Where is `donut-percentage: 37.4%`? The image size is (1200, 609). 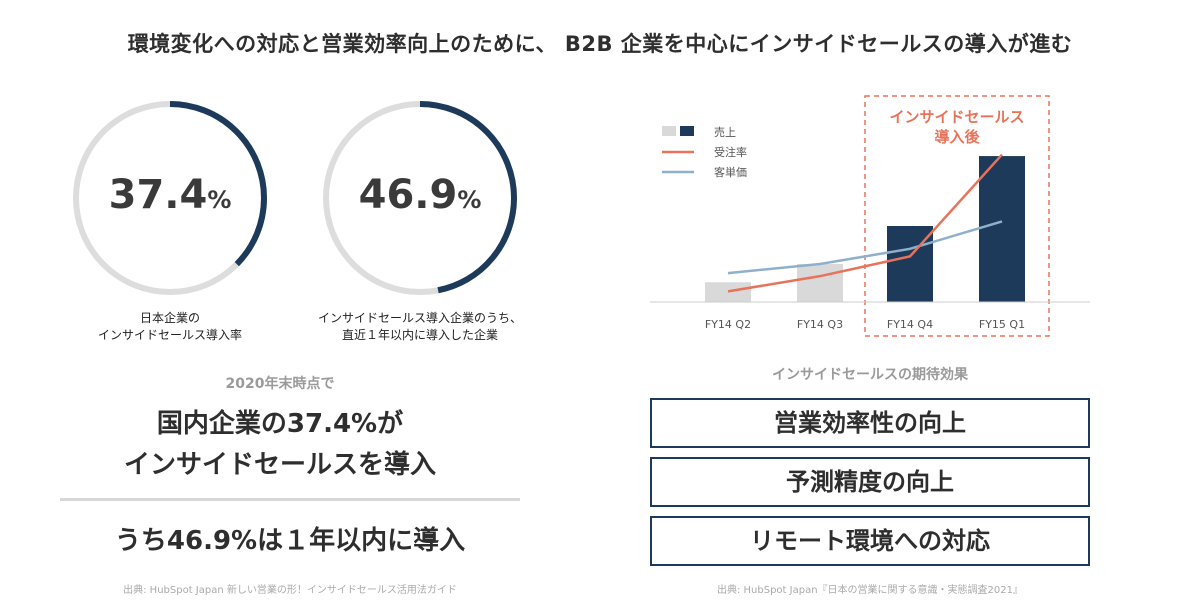
donut-percentage: 37.4% is located at coordinates (170, 195).